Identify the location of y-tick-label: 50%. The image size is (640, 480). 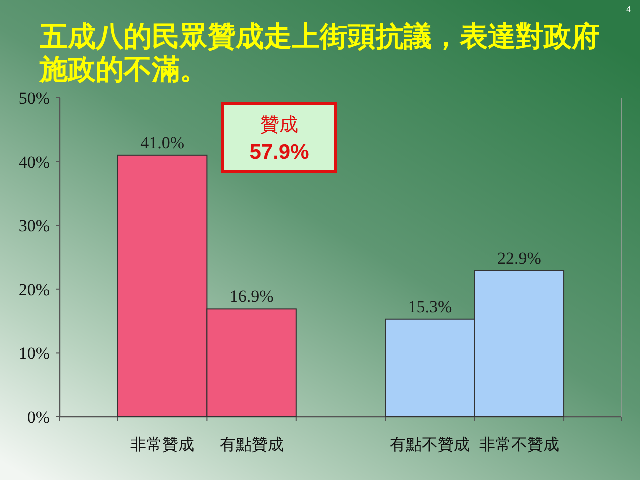
(34, 98).